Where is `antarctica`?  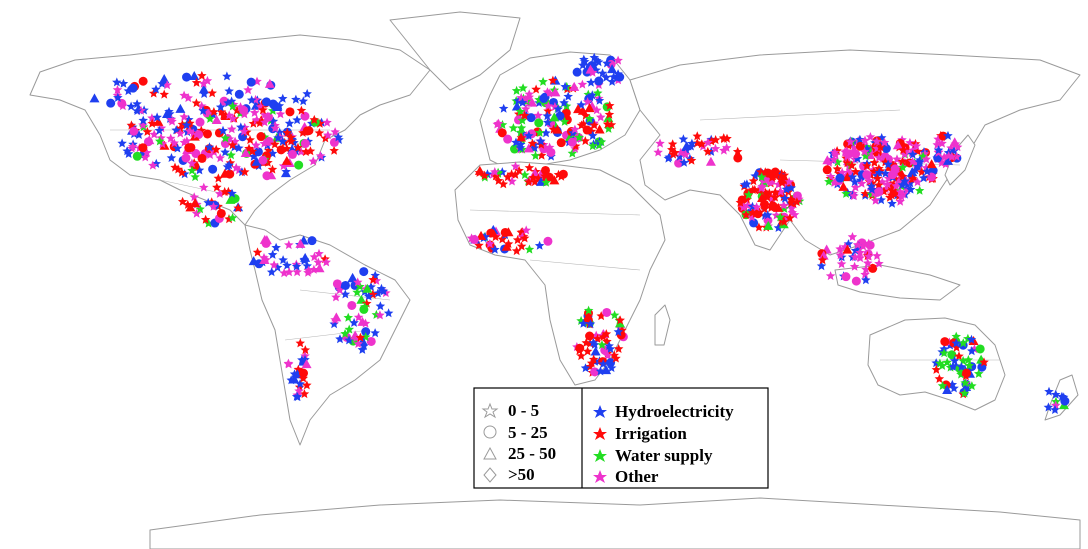
antarctica is located at coordinates (615, 523).